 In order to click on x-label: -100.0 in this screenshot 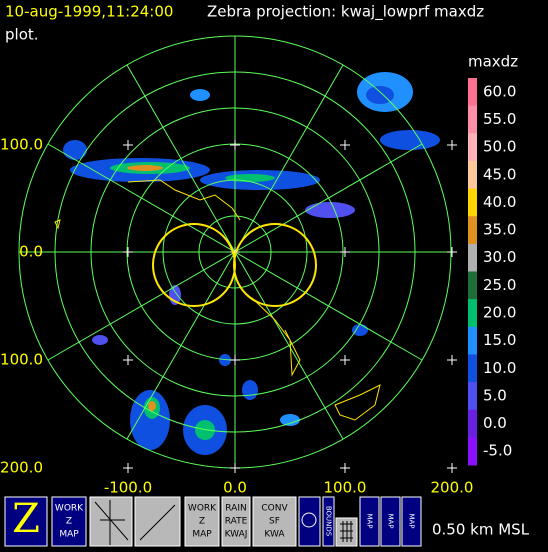, I will do `click(128, 488)`.